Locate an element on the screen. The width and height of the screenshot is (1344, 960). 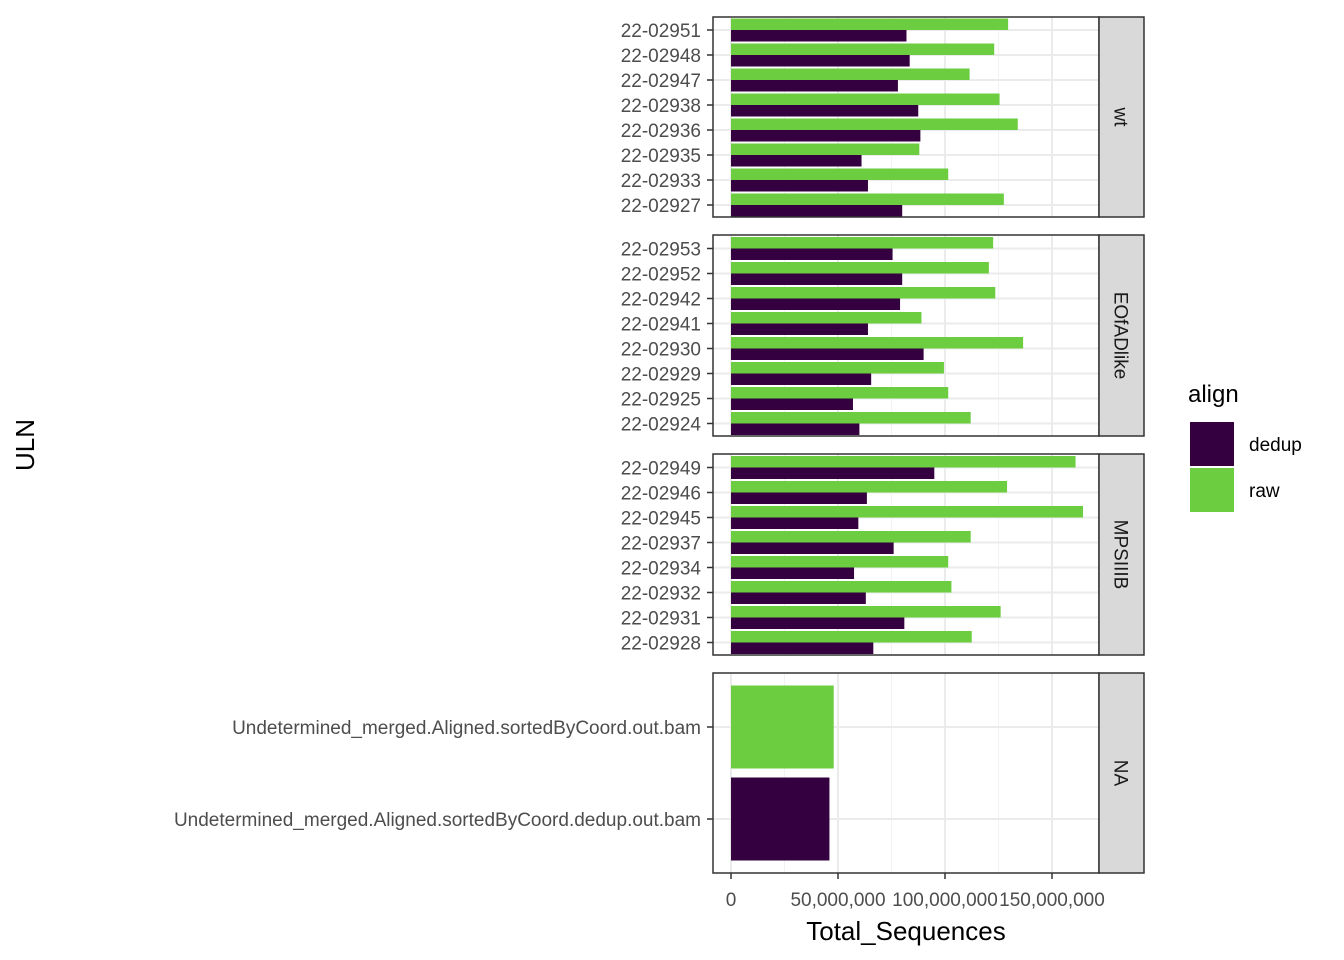
y-tick-label: 22-02933 is located at coordinates (661, 181).